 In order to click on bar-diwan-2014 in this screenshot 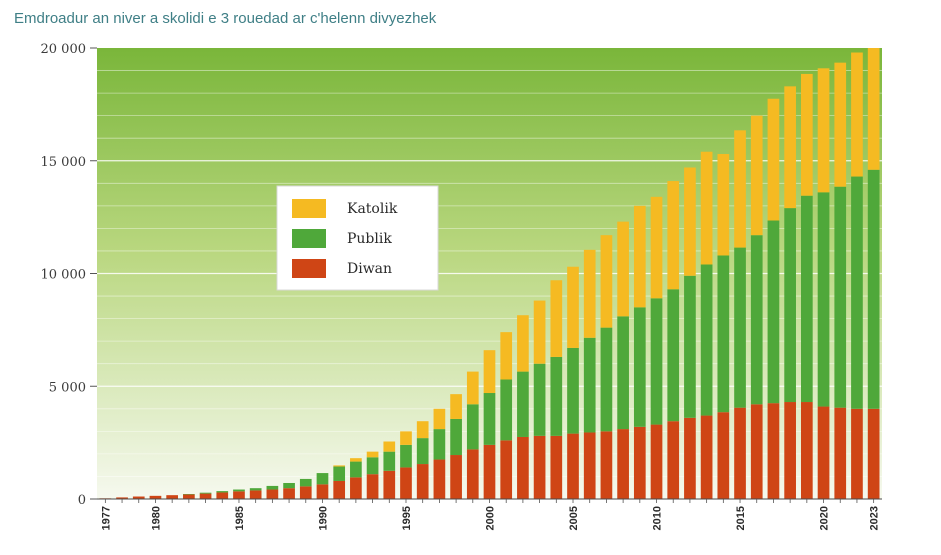, I will do `click(723, 455)`.